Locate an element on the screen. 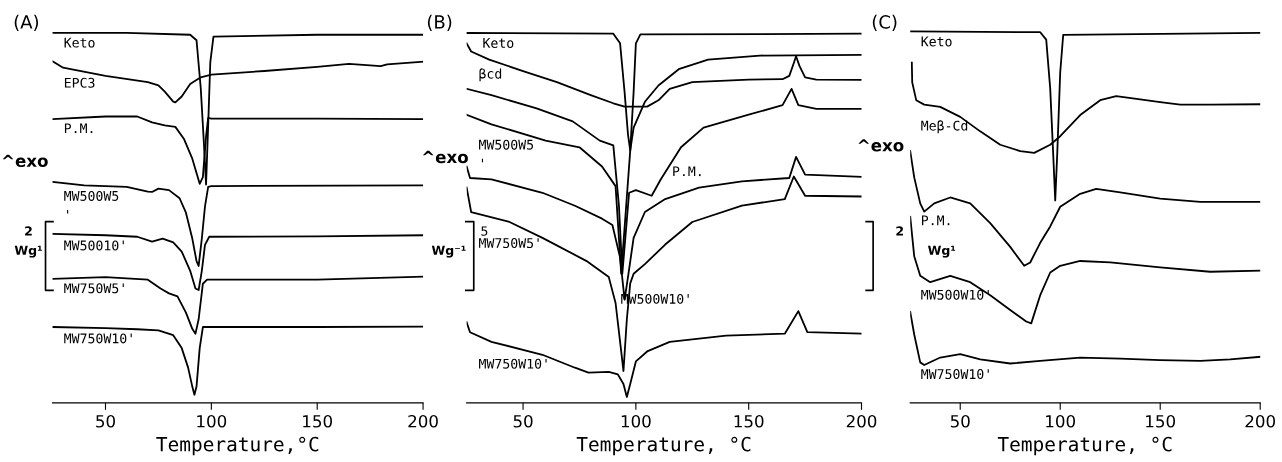  x-axis-title: Temperature,°C is located at coordinates (237, 446).